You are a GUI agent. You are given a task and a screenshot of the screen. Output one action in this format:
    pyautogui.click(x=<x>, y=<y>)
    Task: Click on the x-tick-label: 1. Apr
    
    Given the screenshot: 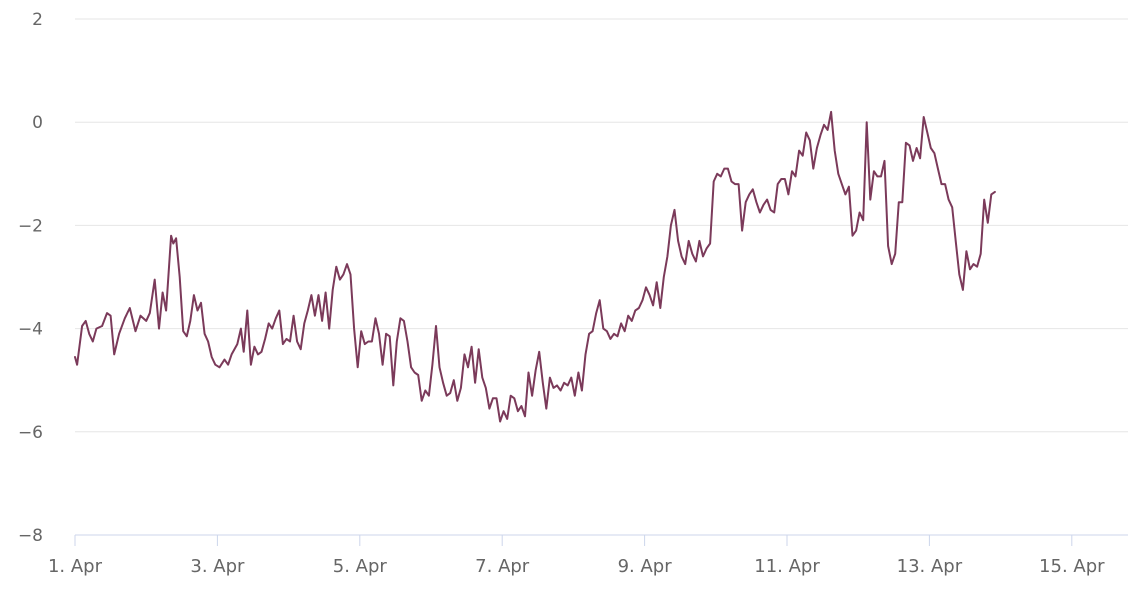 What is the action you would take?
    pyautogui.click(x=75, y=566)
    